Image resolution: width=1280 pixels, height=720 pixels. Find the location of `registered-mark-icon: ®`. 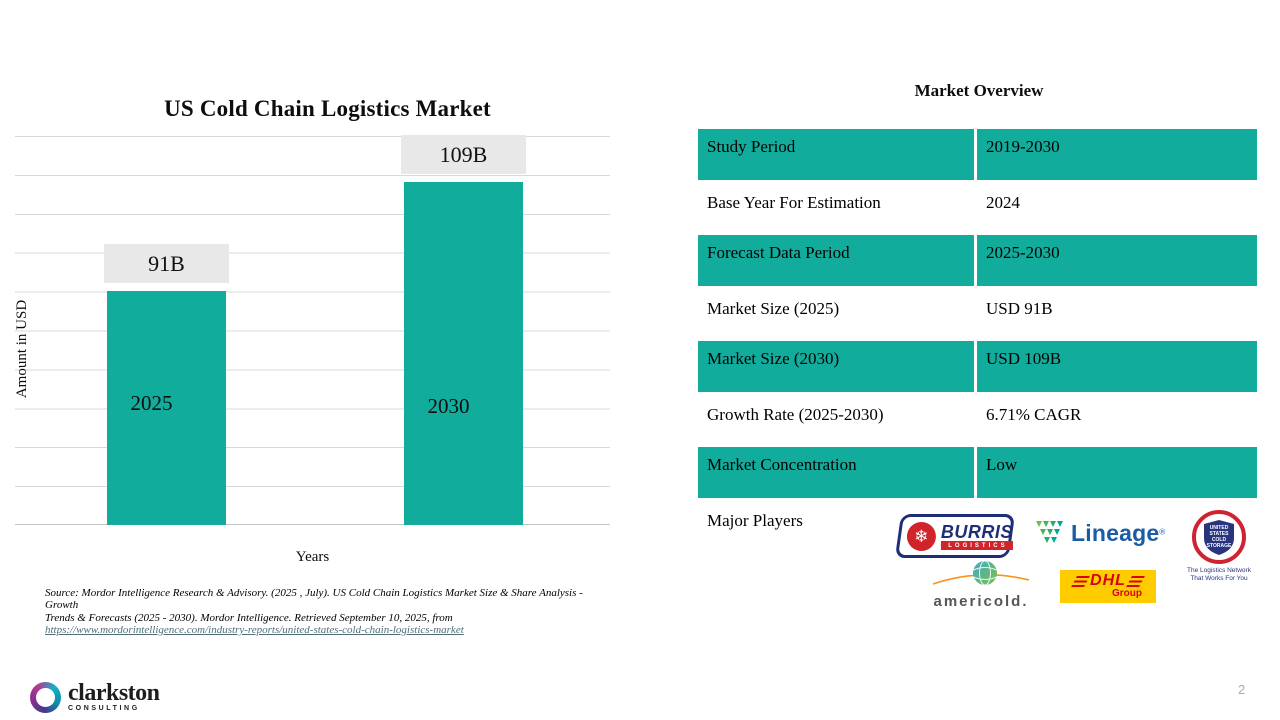

registered-mark-icon: ® is located at coordinates (1162, 532).